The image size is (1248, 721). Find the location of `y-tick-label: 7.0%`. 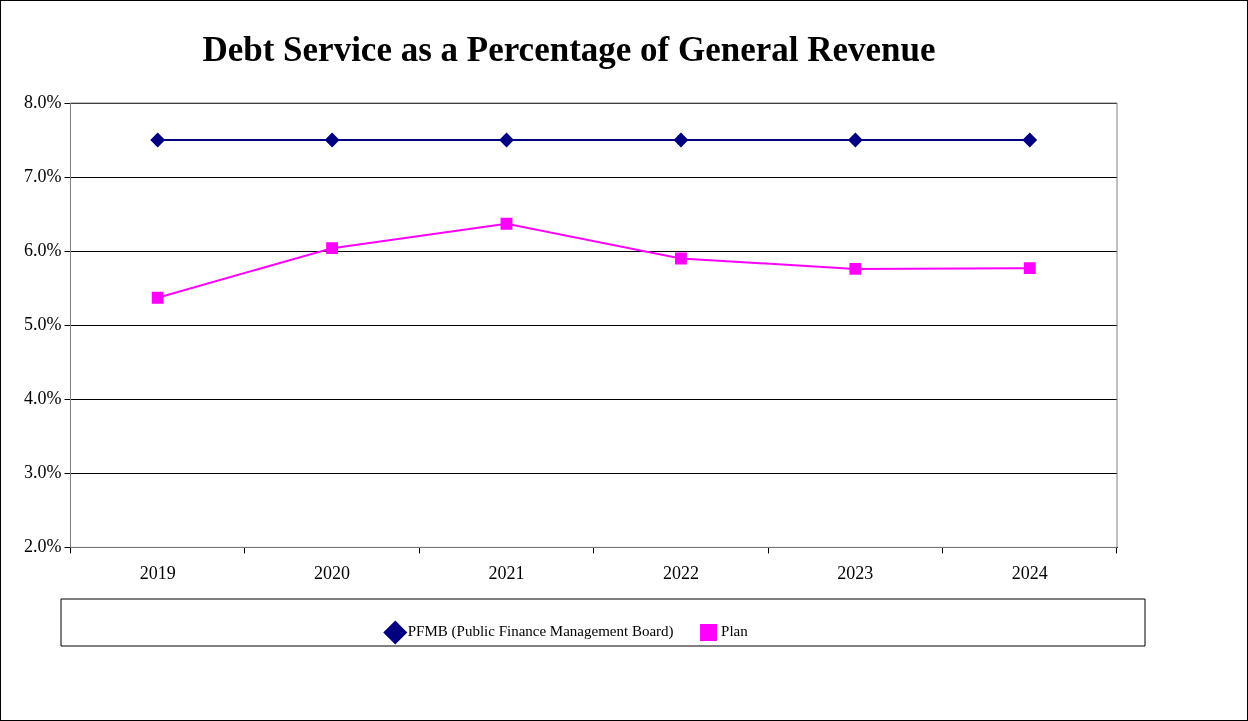

y-tick-label: 7.0% is located at coordinates (42, 175).